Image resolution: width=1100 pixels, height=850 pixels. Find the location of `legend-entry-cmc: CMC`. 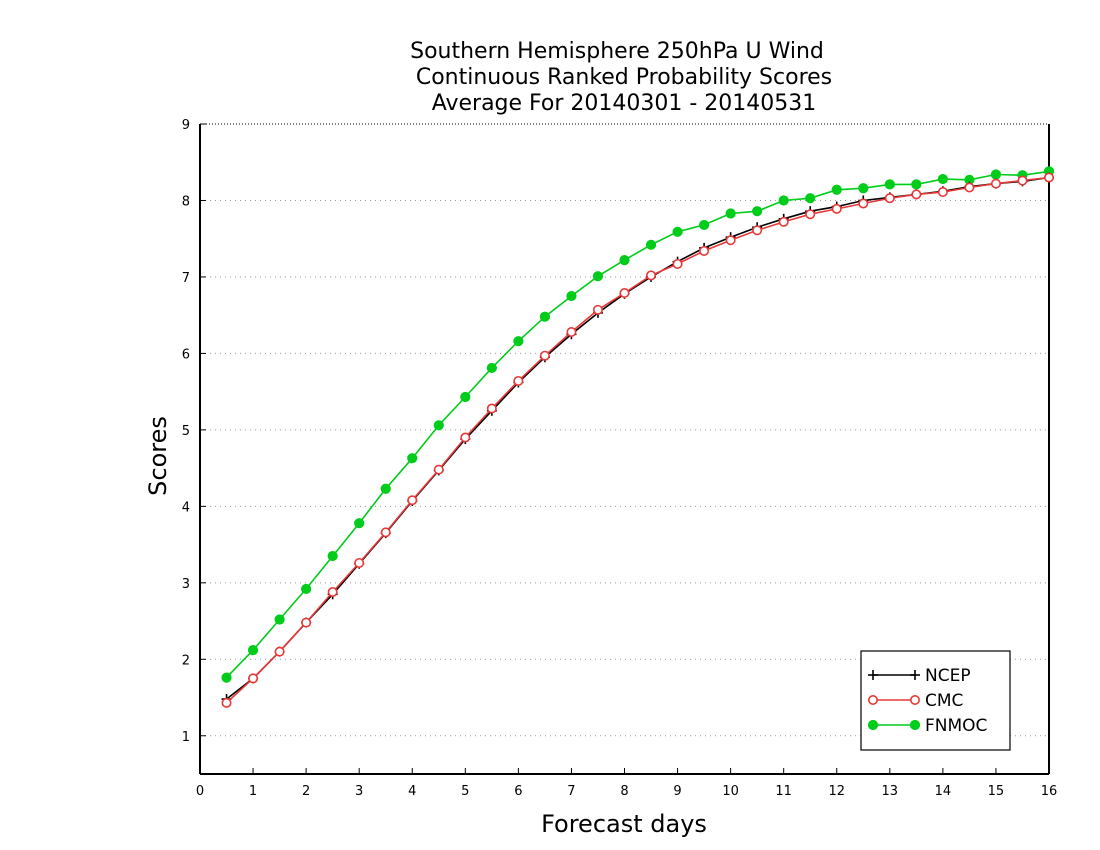

legend-entry-cmc: CMC is located at coordinates (915, 701).